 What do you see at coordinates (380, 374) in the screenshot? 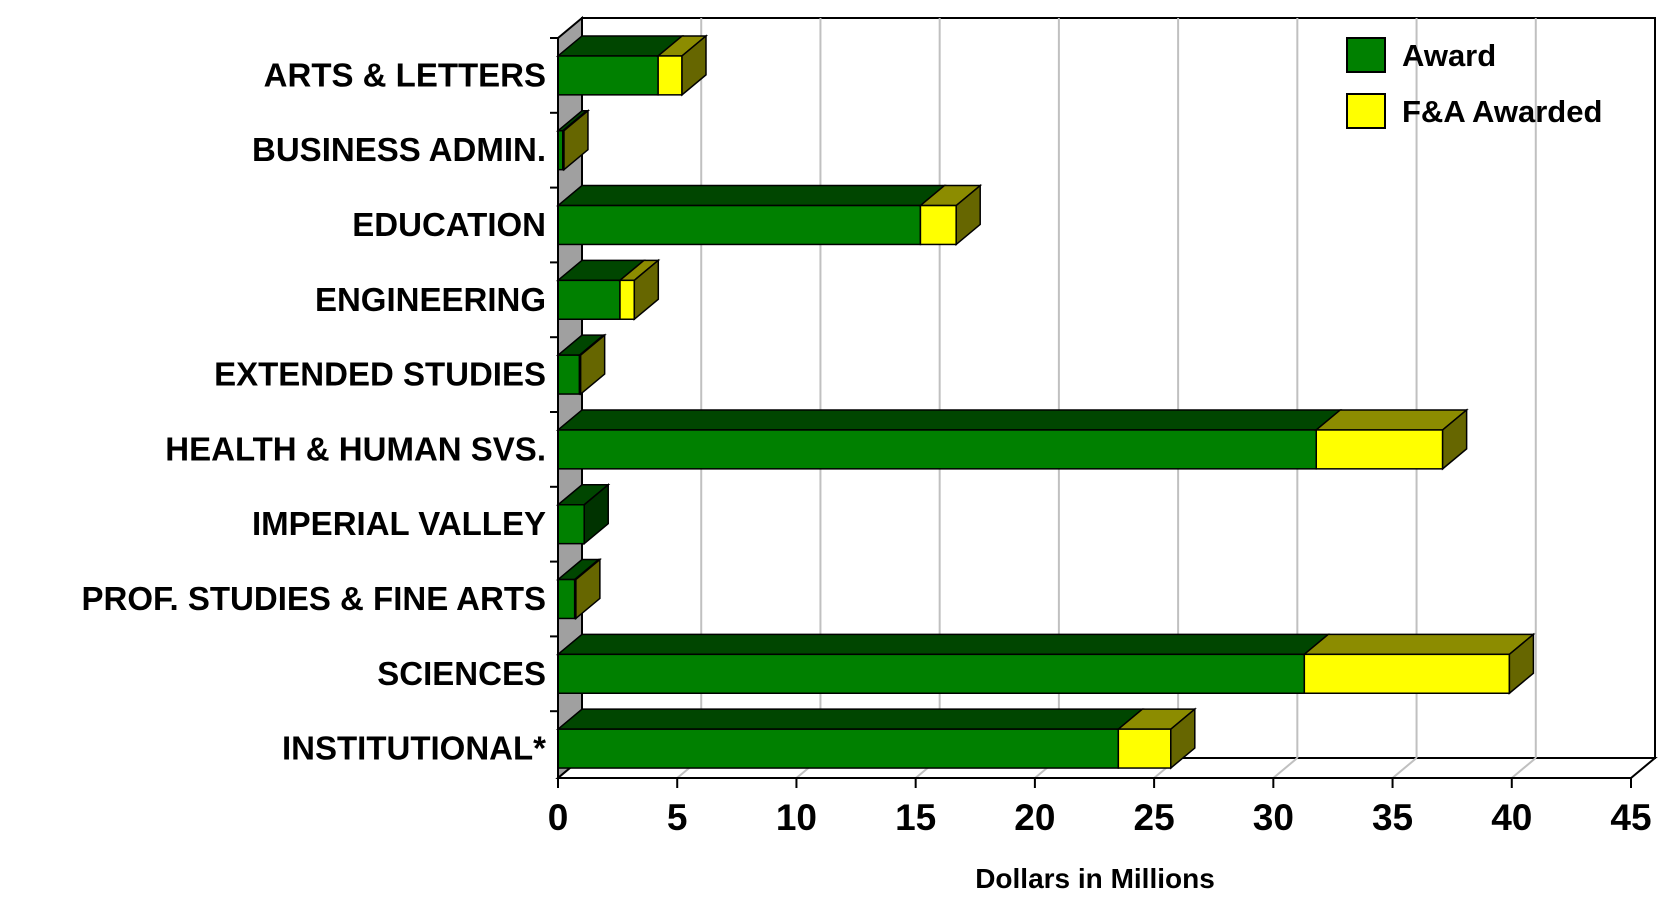
I see `category-label: EXTENDED STUDIES` at bounding box center [380, 374].